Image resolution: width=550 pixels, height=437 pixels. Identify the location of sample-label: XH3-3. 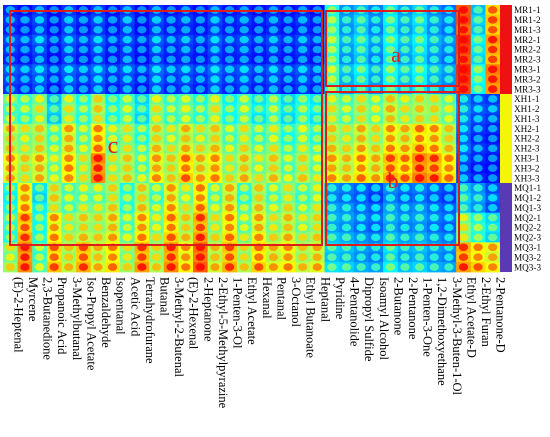
(527, 178).